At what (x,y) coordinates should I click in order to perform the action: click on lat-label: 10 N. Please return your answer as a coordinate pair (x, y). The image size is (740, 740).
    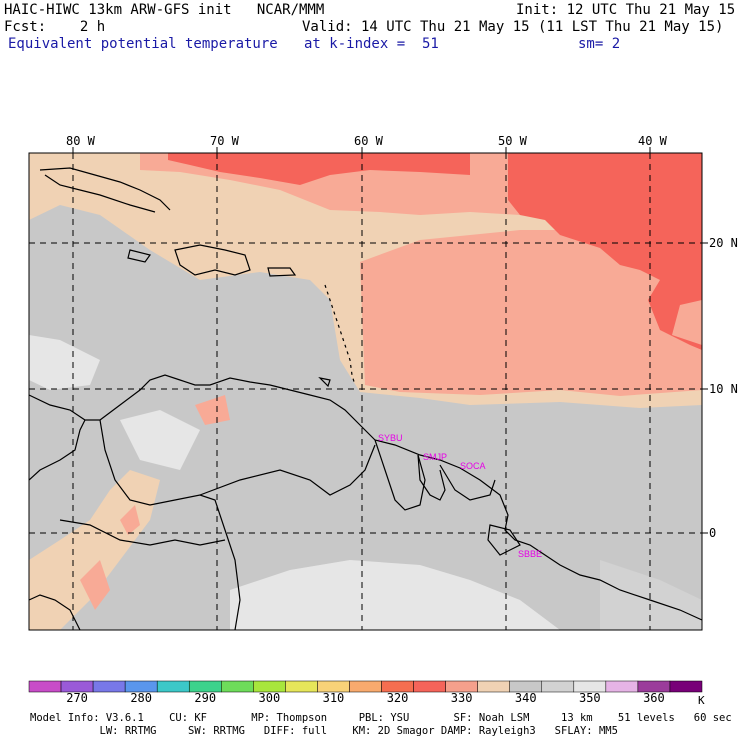
    Looking at the image, I should click on (723, 389).